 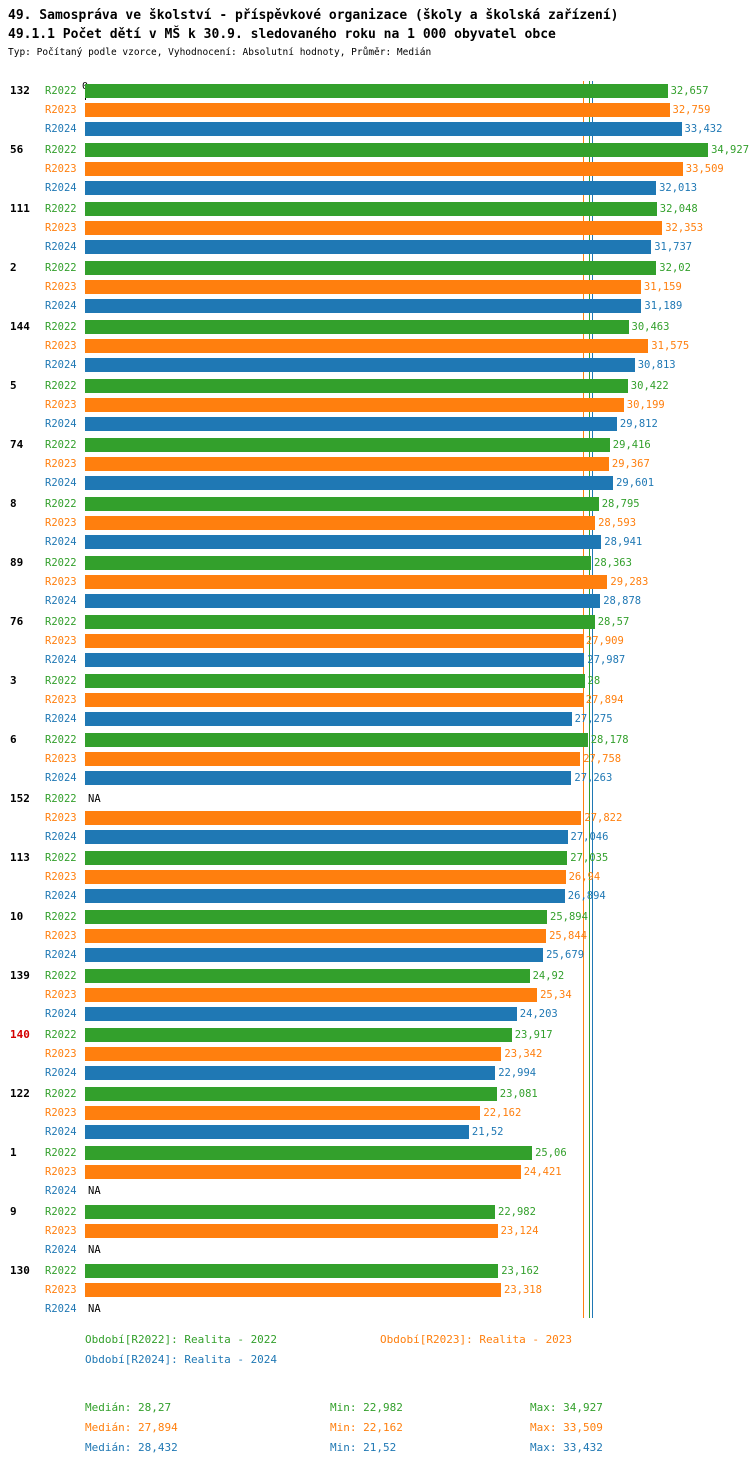 I want to click on bar-row: 139 R2022 24,92, so click(x=375, y=975).